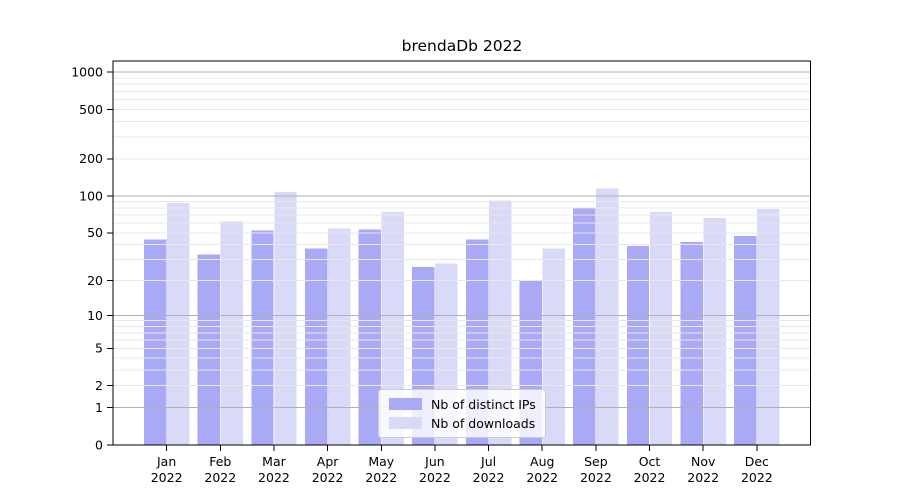  What do you see at coordinates (91, 195) in the screenshot?
I see `y-tick-label-100: 100` at bounding box center [91, 195].